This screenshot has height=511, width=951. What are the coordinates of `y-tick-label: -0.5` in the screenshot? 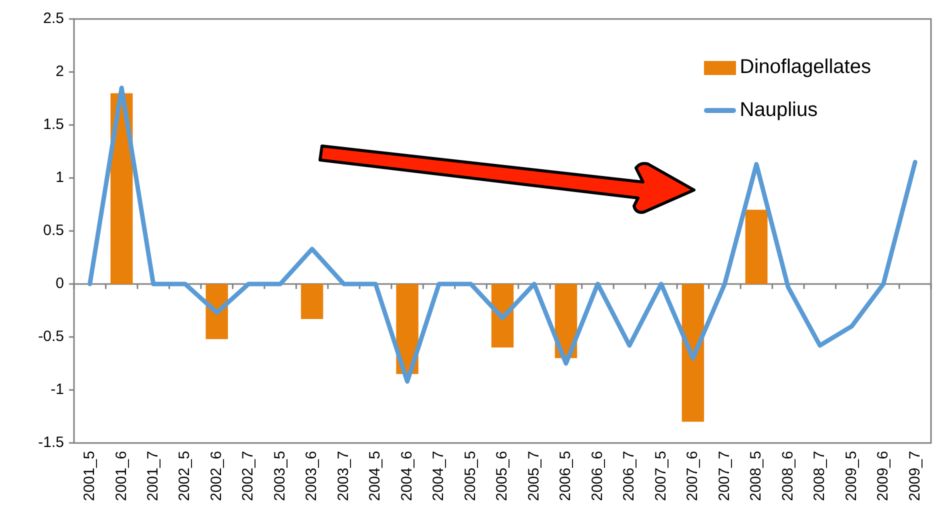 It's located at (51, 337).